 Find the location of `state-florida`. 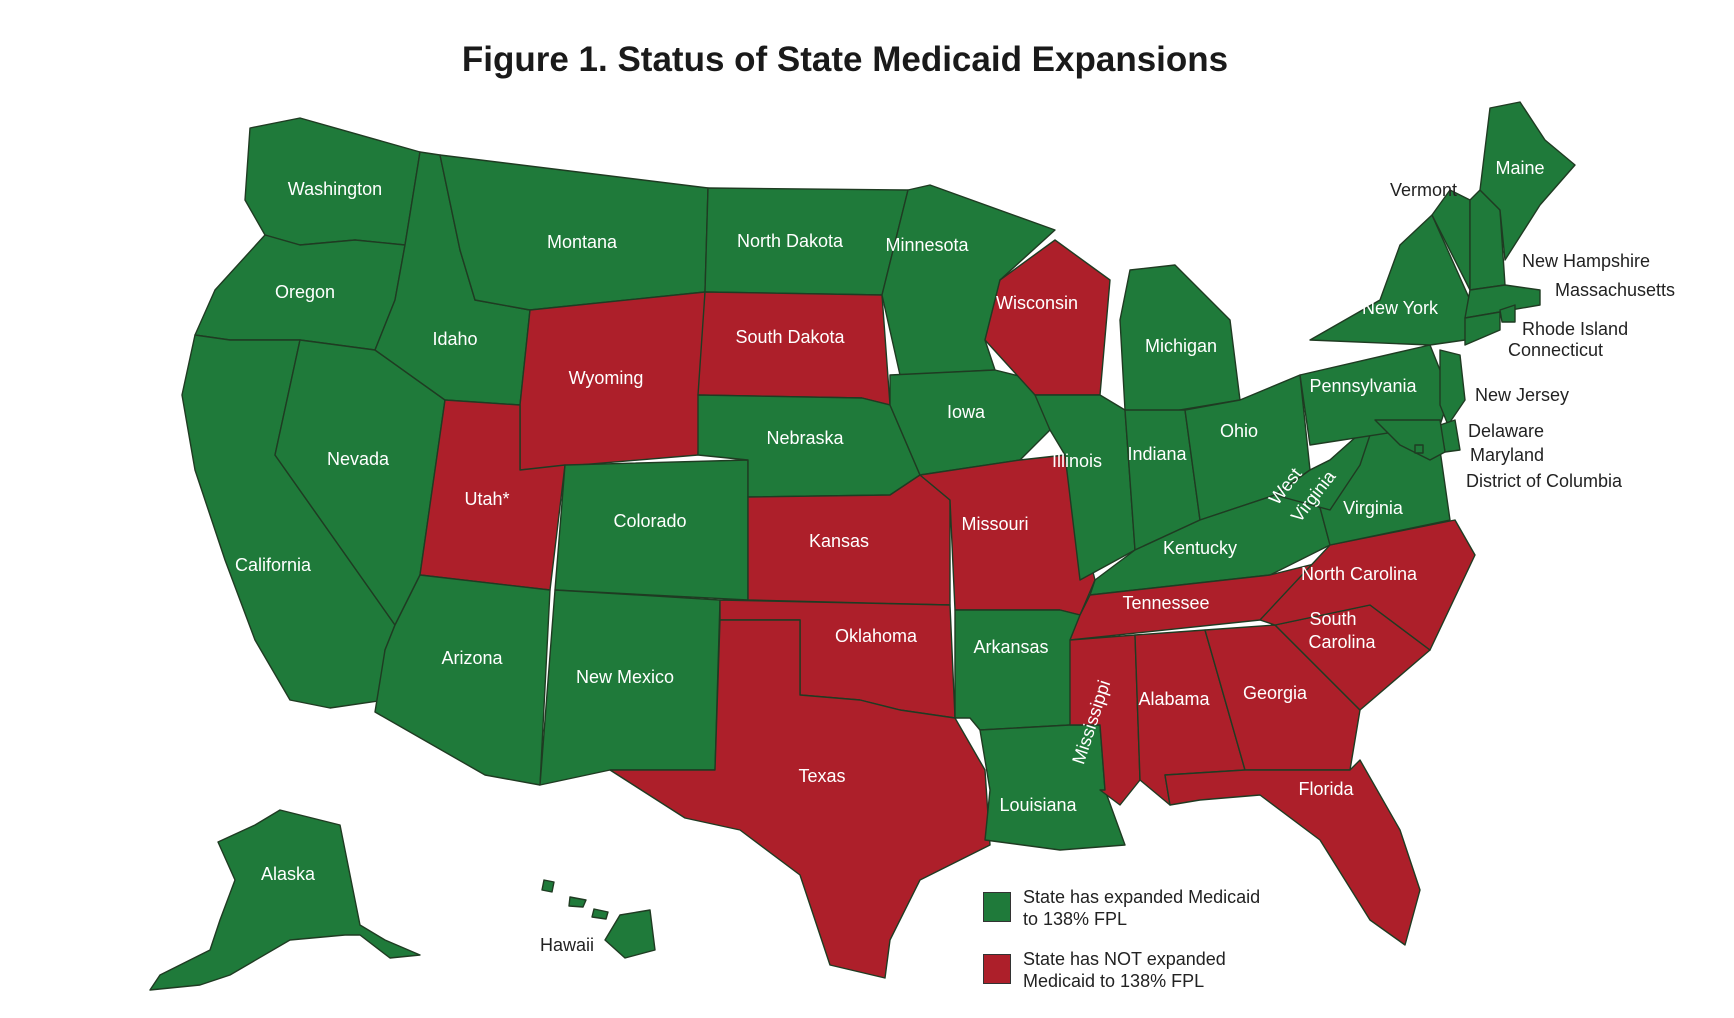

state-florida is located at coordinates (1292, 852).